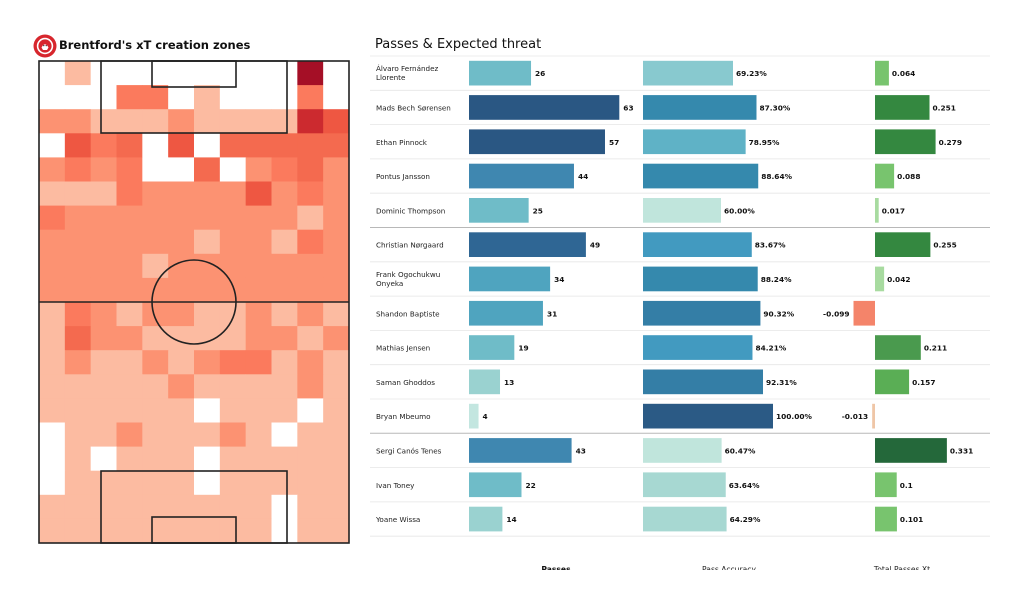 This screenshot has height=602, width=1024. Describe the element at coordinates (901, 567) in the screenshot. I see `column-header-total-passes-xt: Total Passes Xt` at that location.